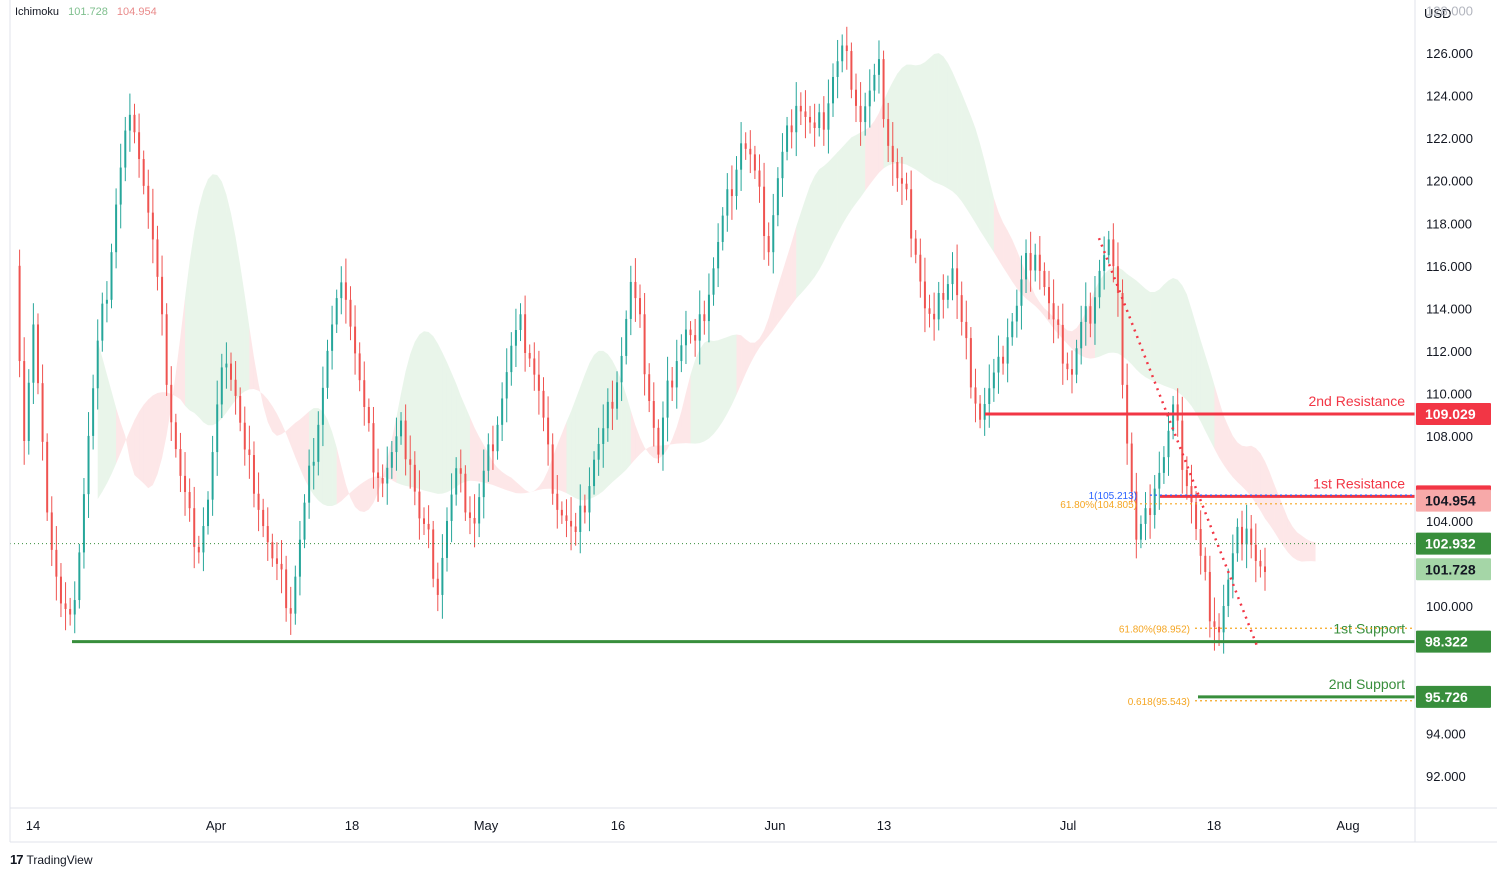  What do you see at coordinates (693, 825) in the screenshot?
I see `x-axis: 14 Apr 18 May 16 Jun 13 Jul 18 Aug` at bounding box center [693, 825].